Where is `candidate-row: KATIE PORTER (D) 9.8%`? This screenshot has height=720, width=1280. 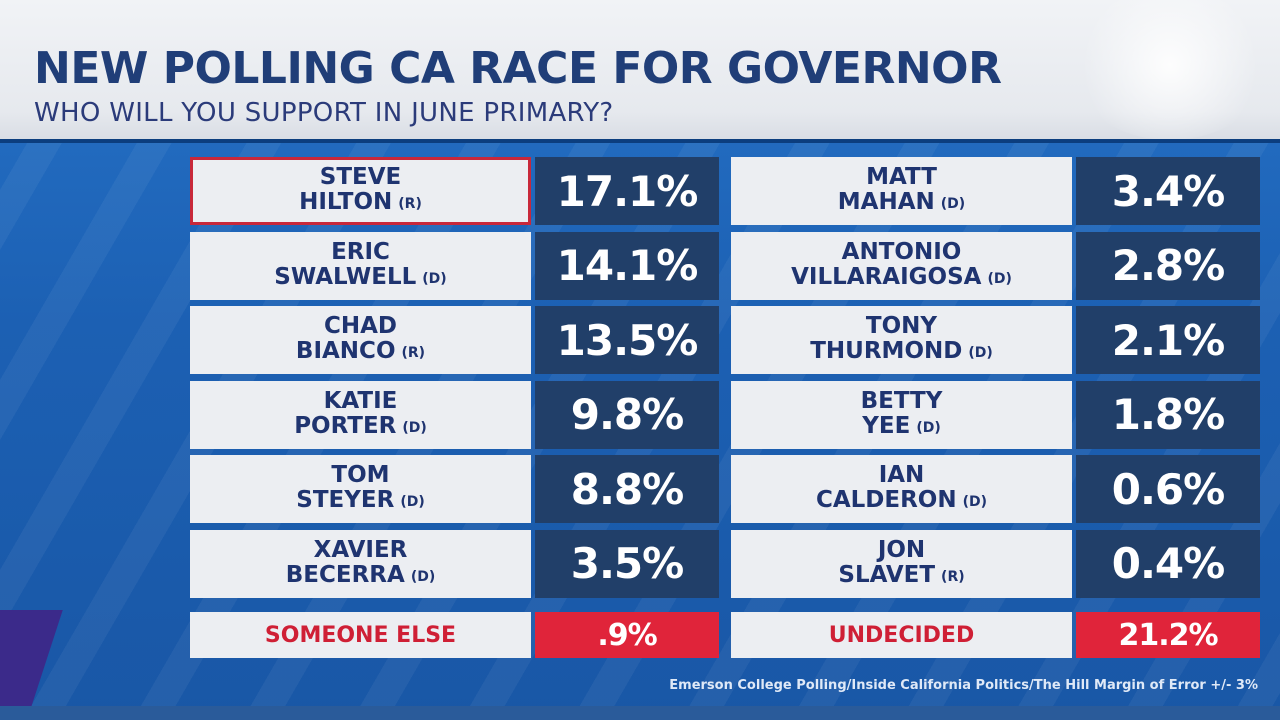 candidate-row: KATIE PORTER (D) 9.8% is located at coordinates (454, 414).